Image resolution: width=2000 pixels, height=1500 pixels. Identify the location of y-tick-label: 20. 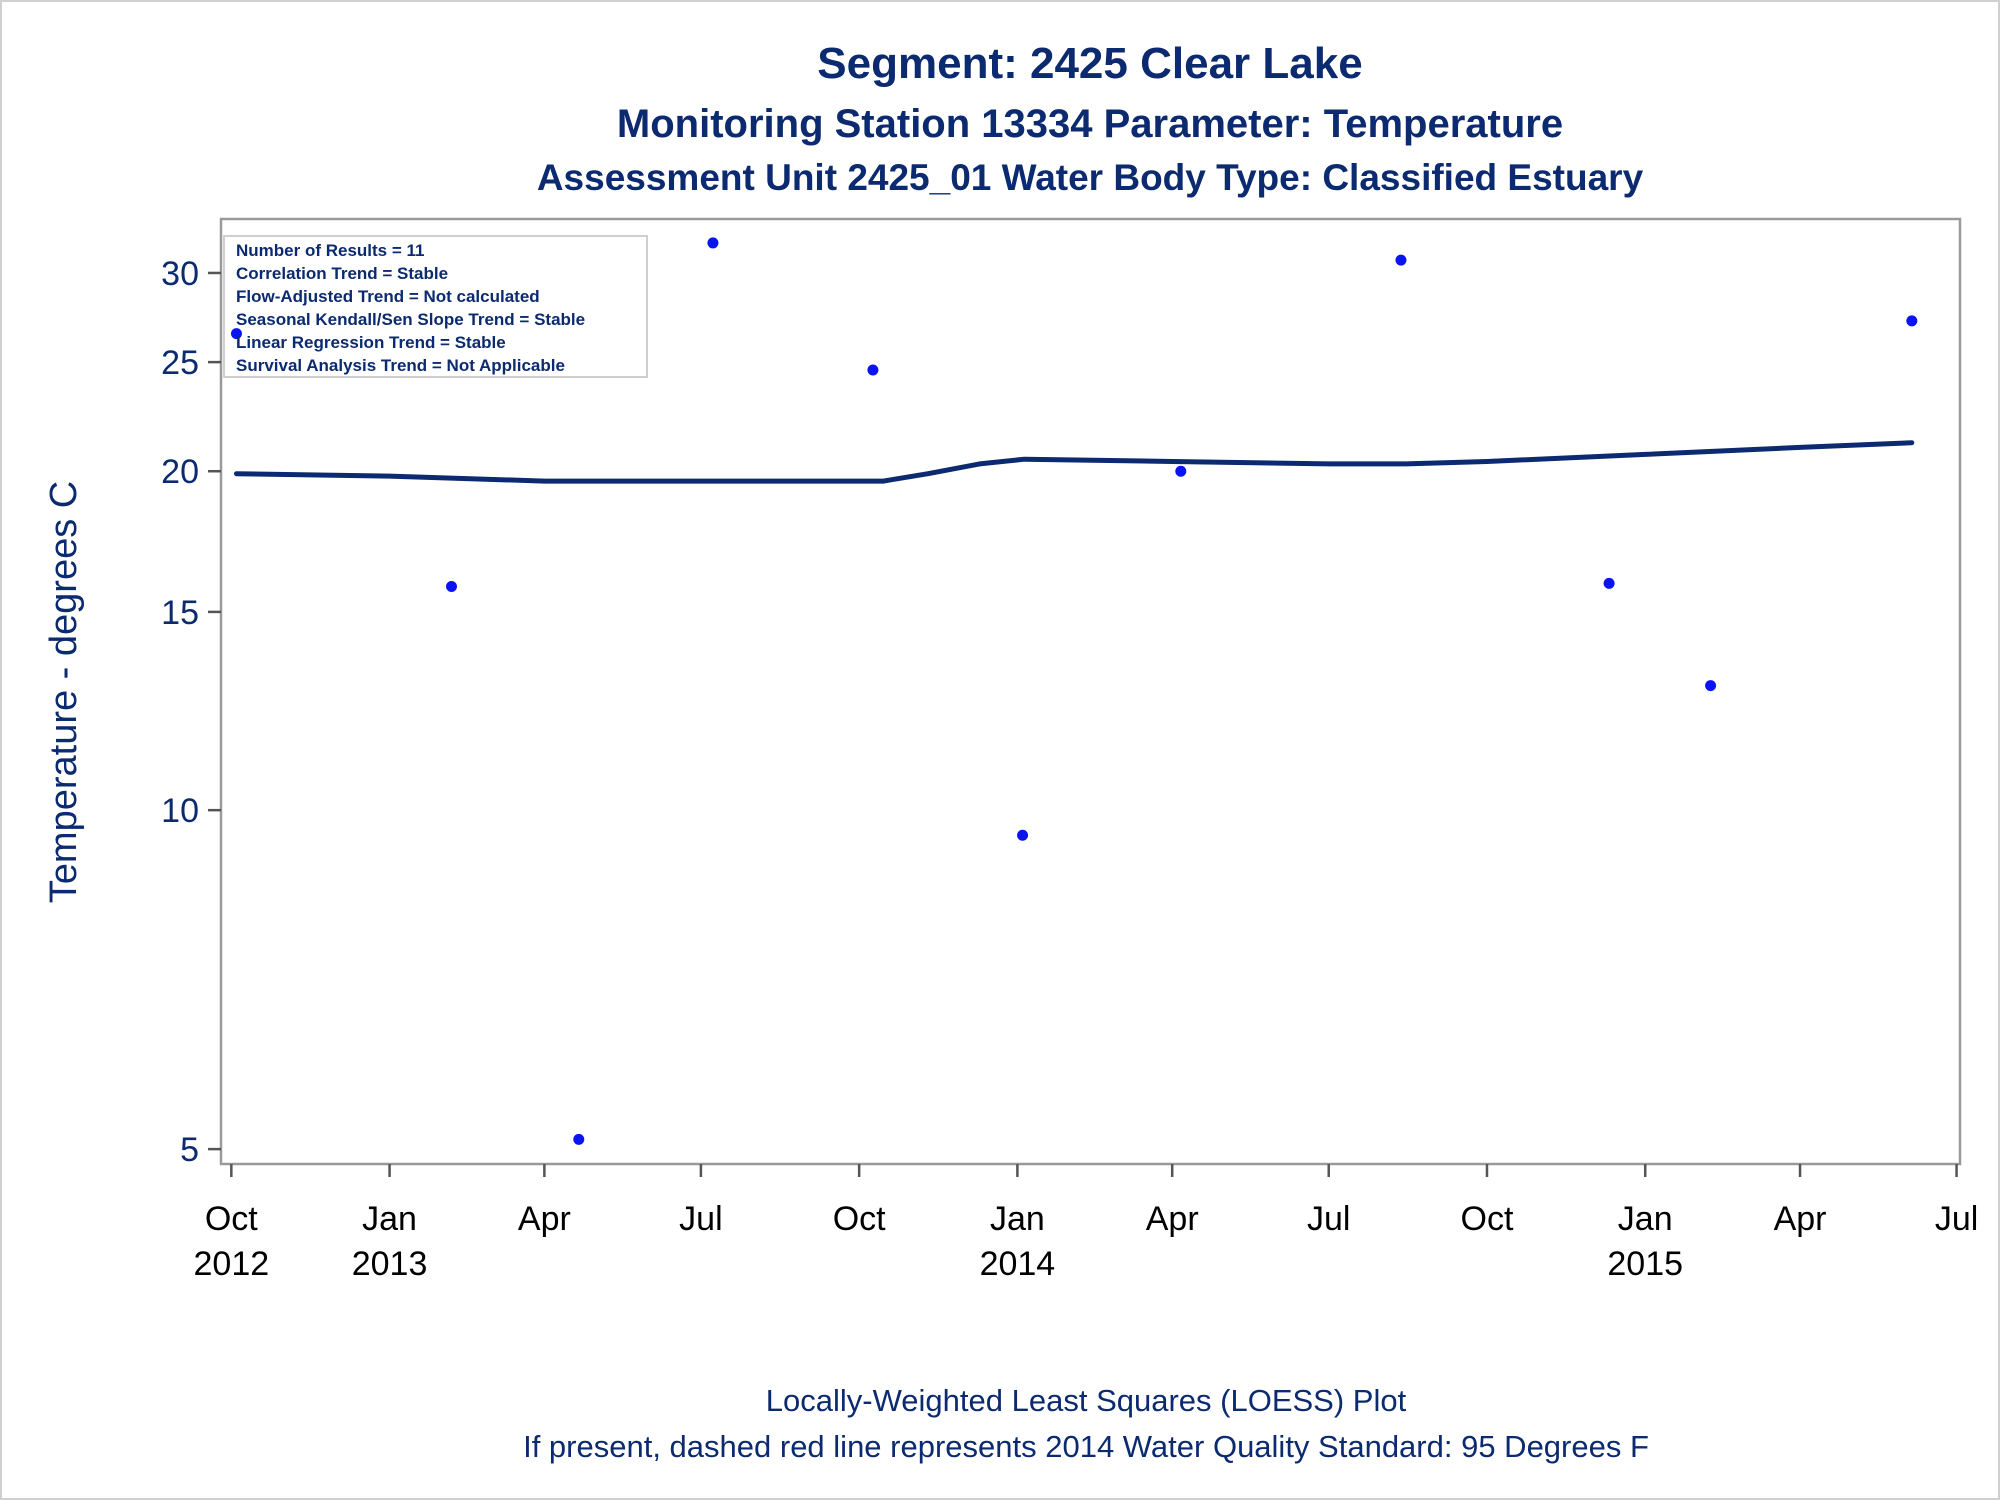
(180, 472).